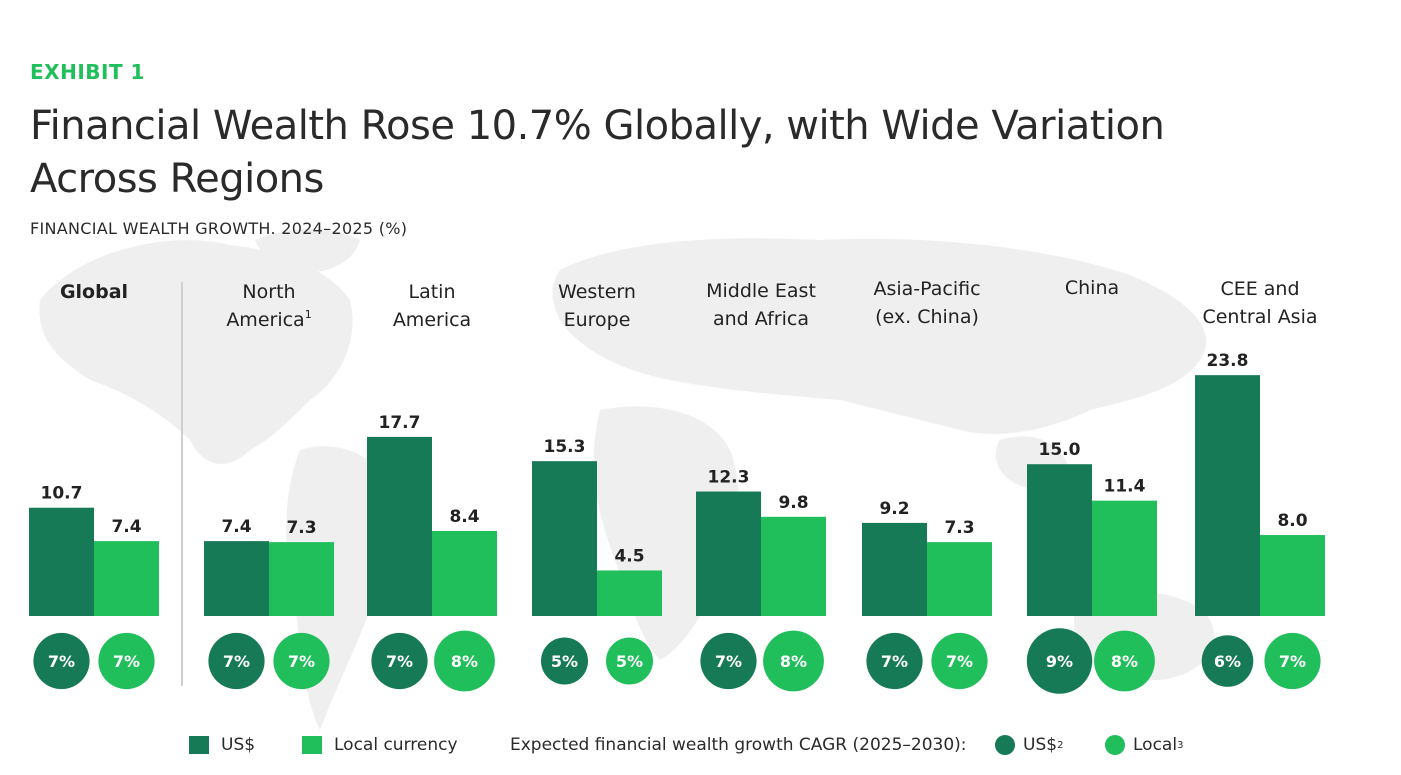 The height and width of the screenshot is (775, 1401). Describe the element at coordinates (597, 320) in the screenshot. I see `category-label-line2: Europe` at that location.